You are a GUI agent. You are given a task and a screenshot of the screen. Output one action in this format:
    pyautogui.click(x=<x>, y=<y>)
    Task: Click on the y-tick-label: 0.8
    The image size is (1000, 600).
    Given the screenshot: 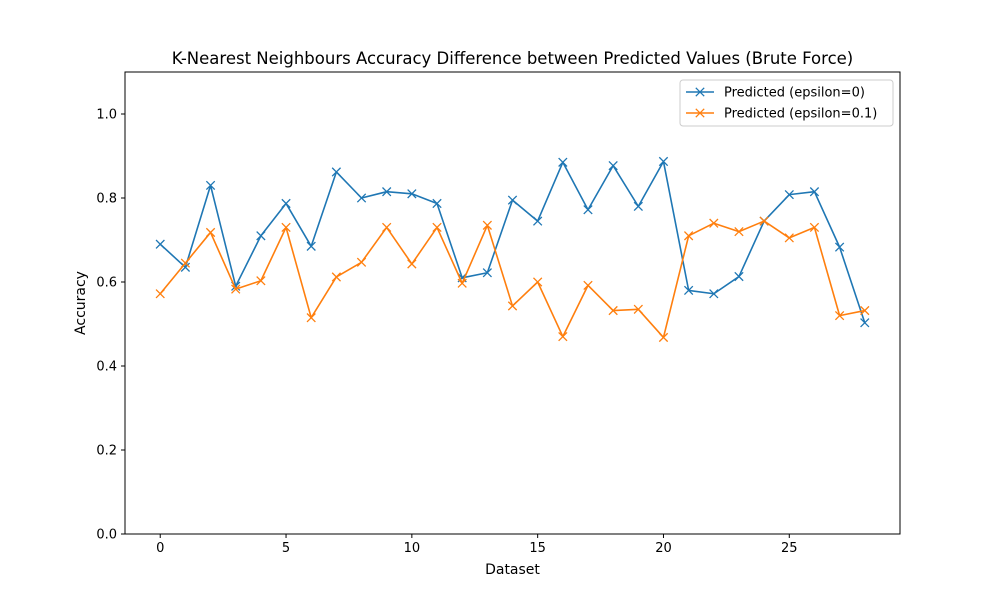 What is the action you would take?
    pyautogui.click(x=106, y=199)
    